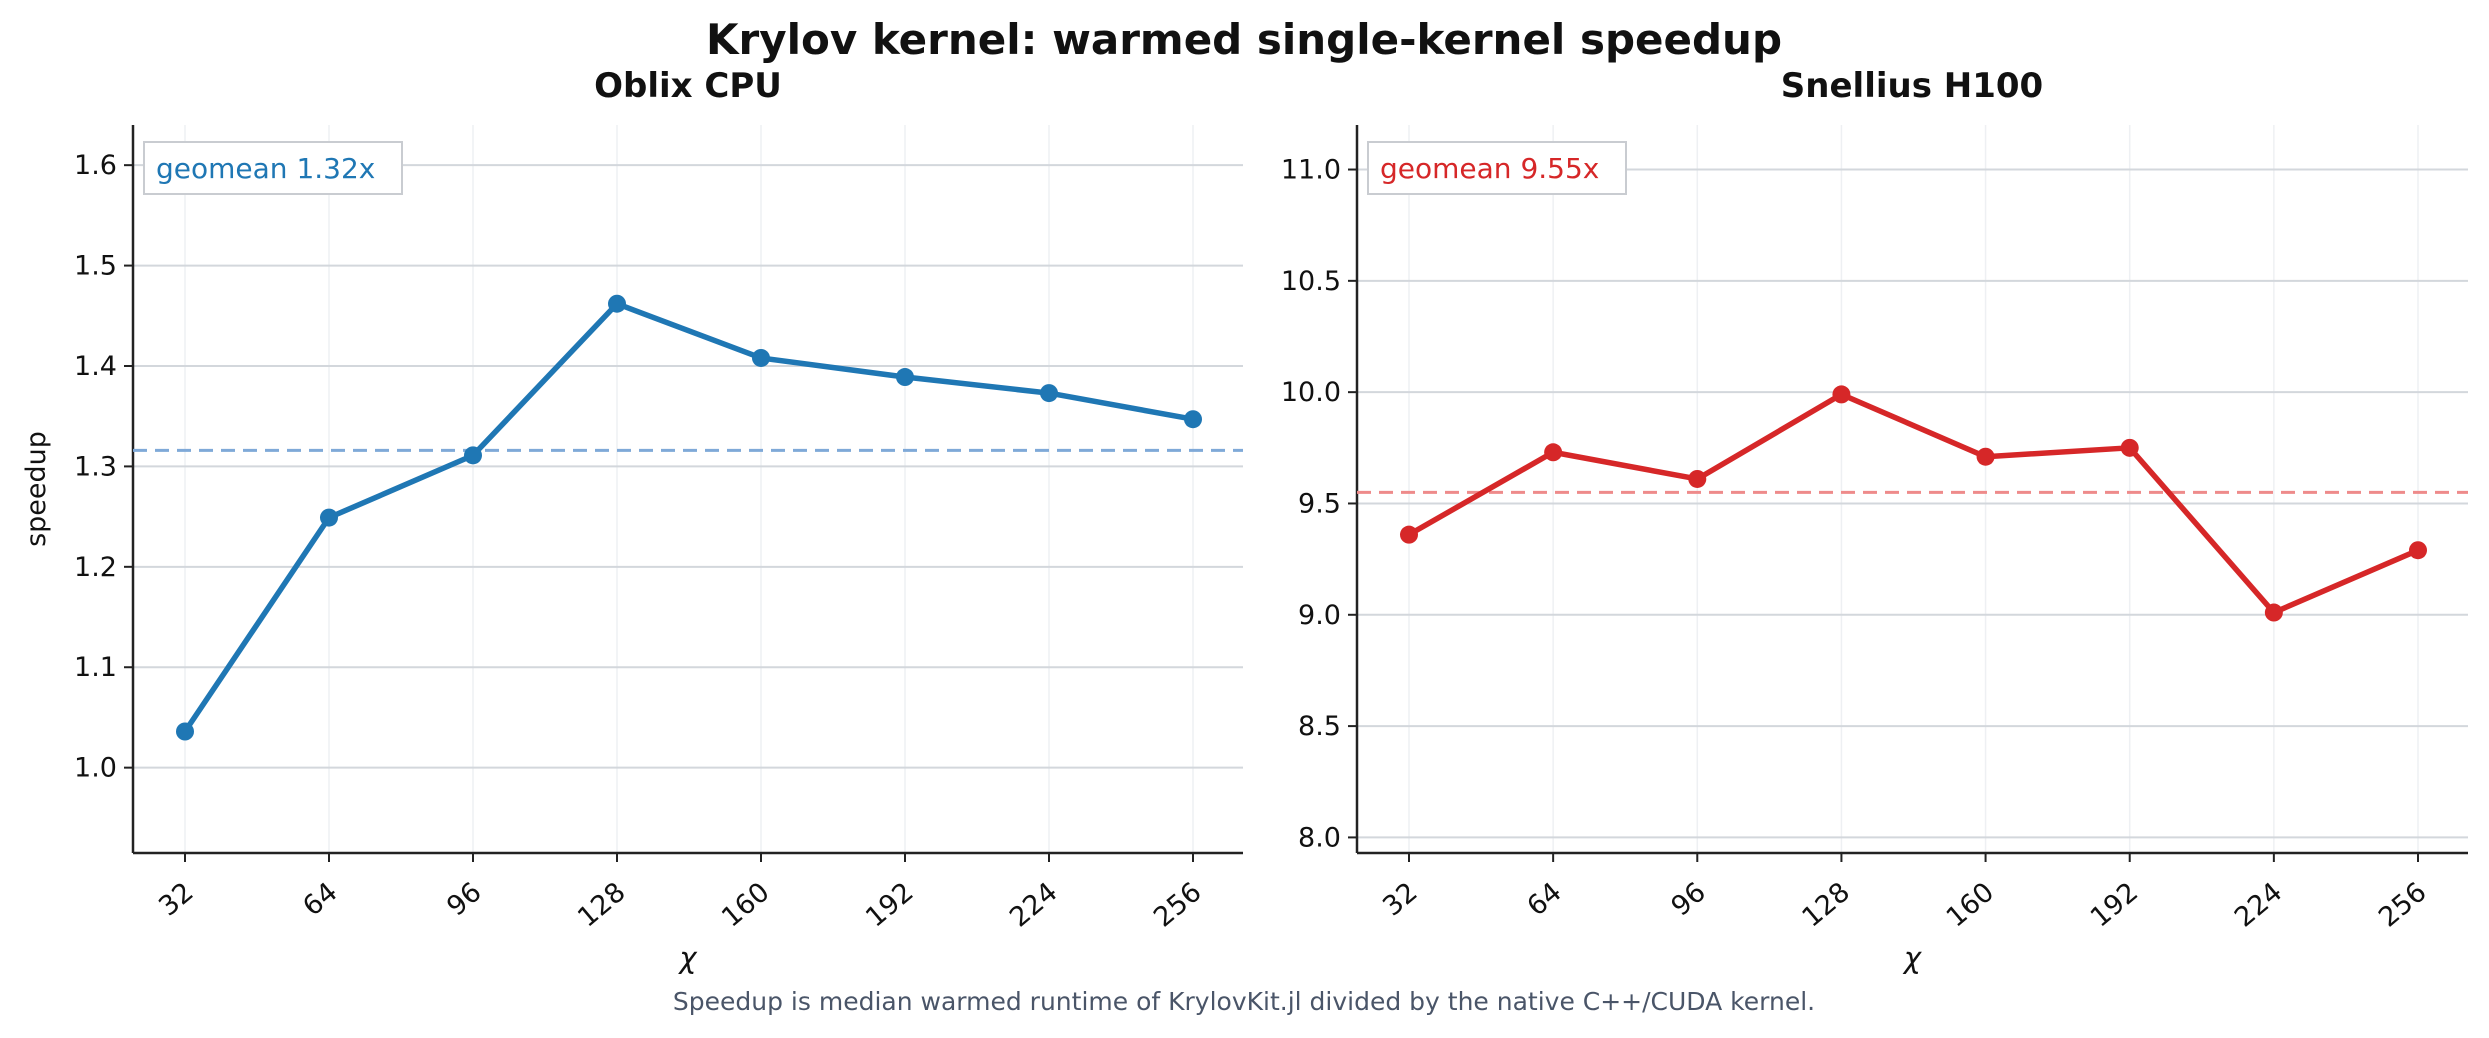  What do you see at coordinates (36, 489) in the screenshot?
I see `y-axis-label: speedup` at bounding box center [36, 489].